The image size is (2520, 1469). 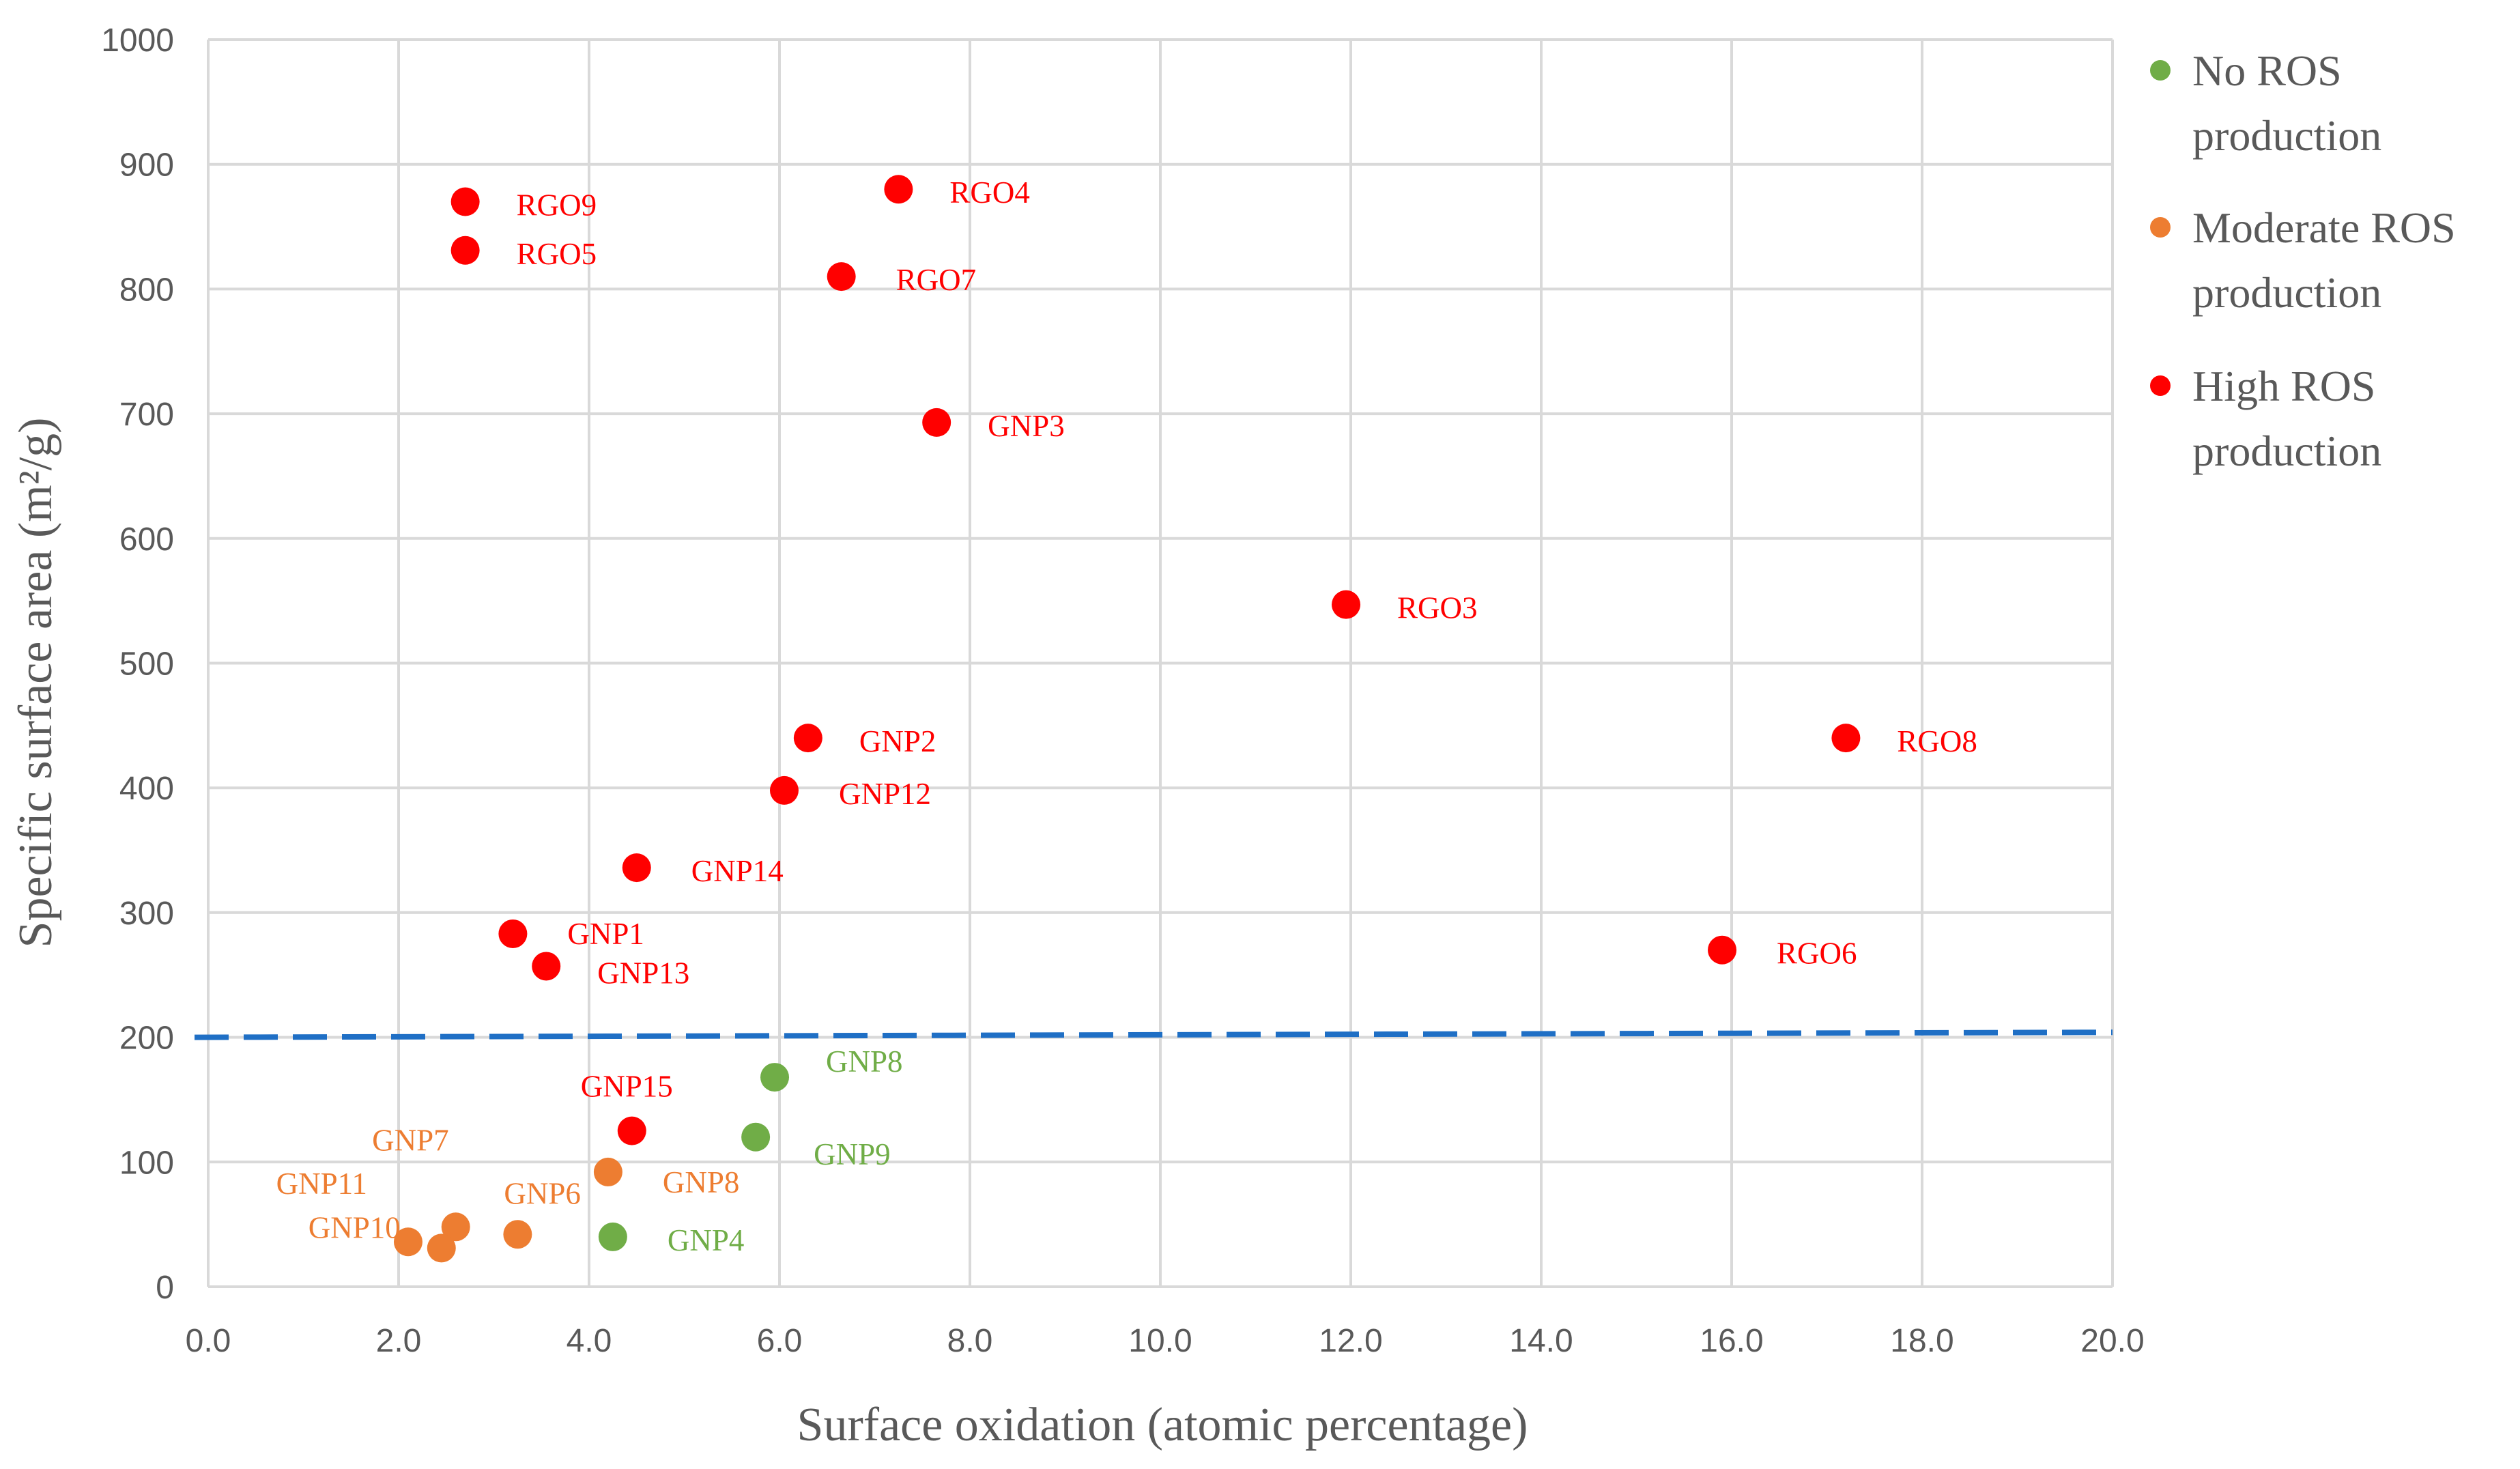 I want to click on data-point-gnp1, so click(x=513, y=934).